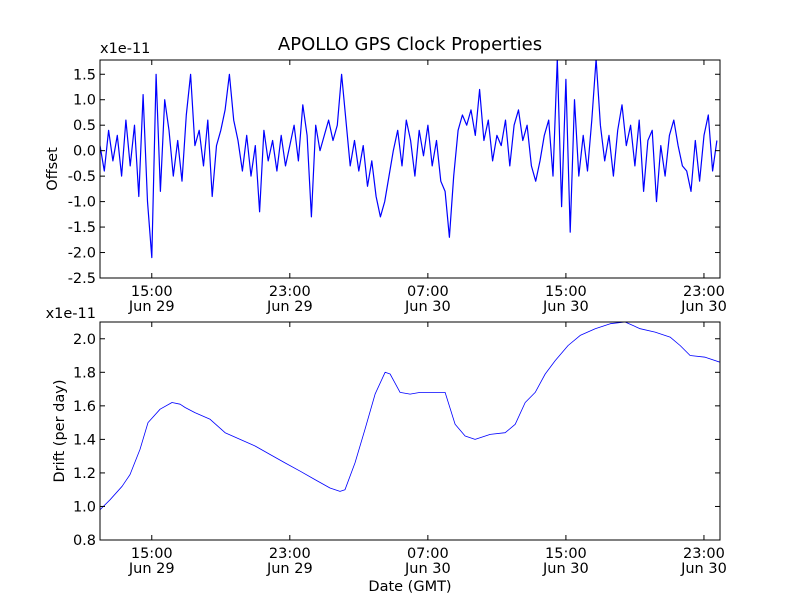 The width and height of the screenshot is (800, 605). I want to click on offset-ytick-label: -1.0, so click(82, 203).